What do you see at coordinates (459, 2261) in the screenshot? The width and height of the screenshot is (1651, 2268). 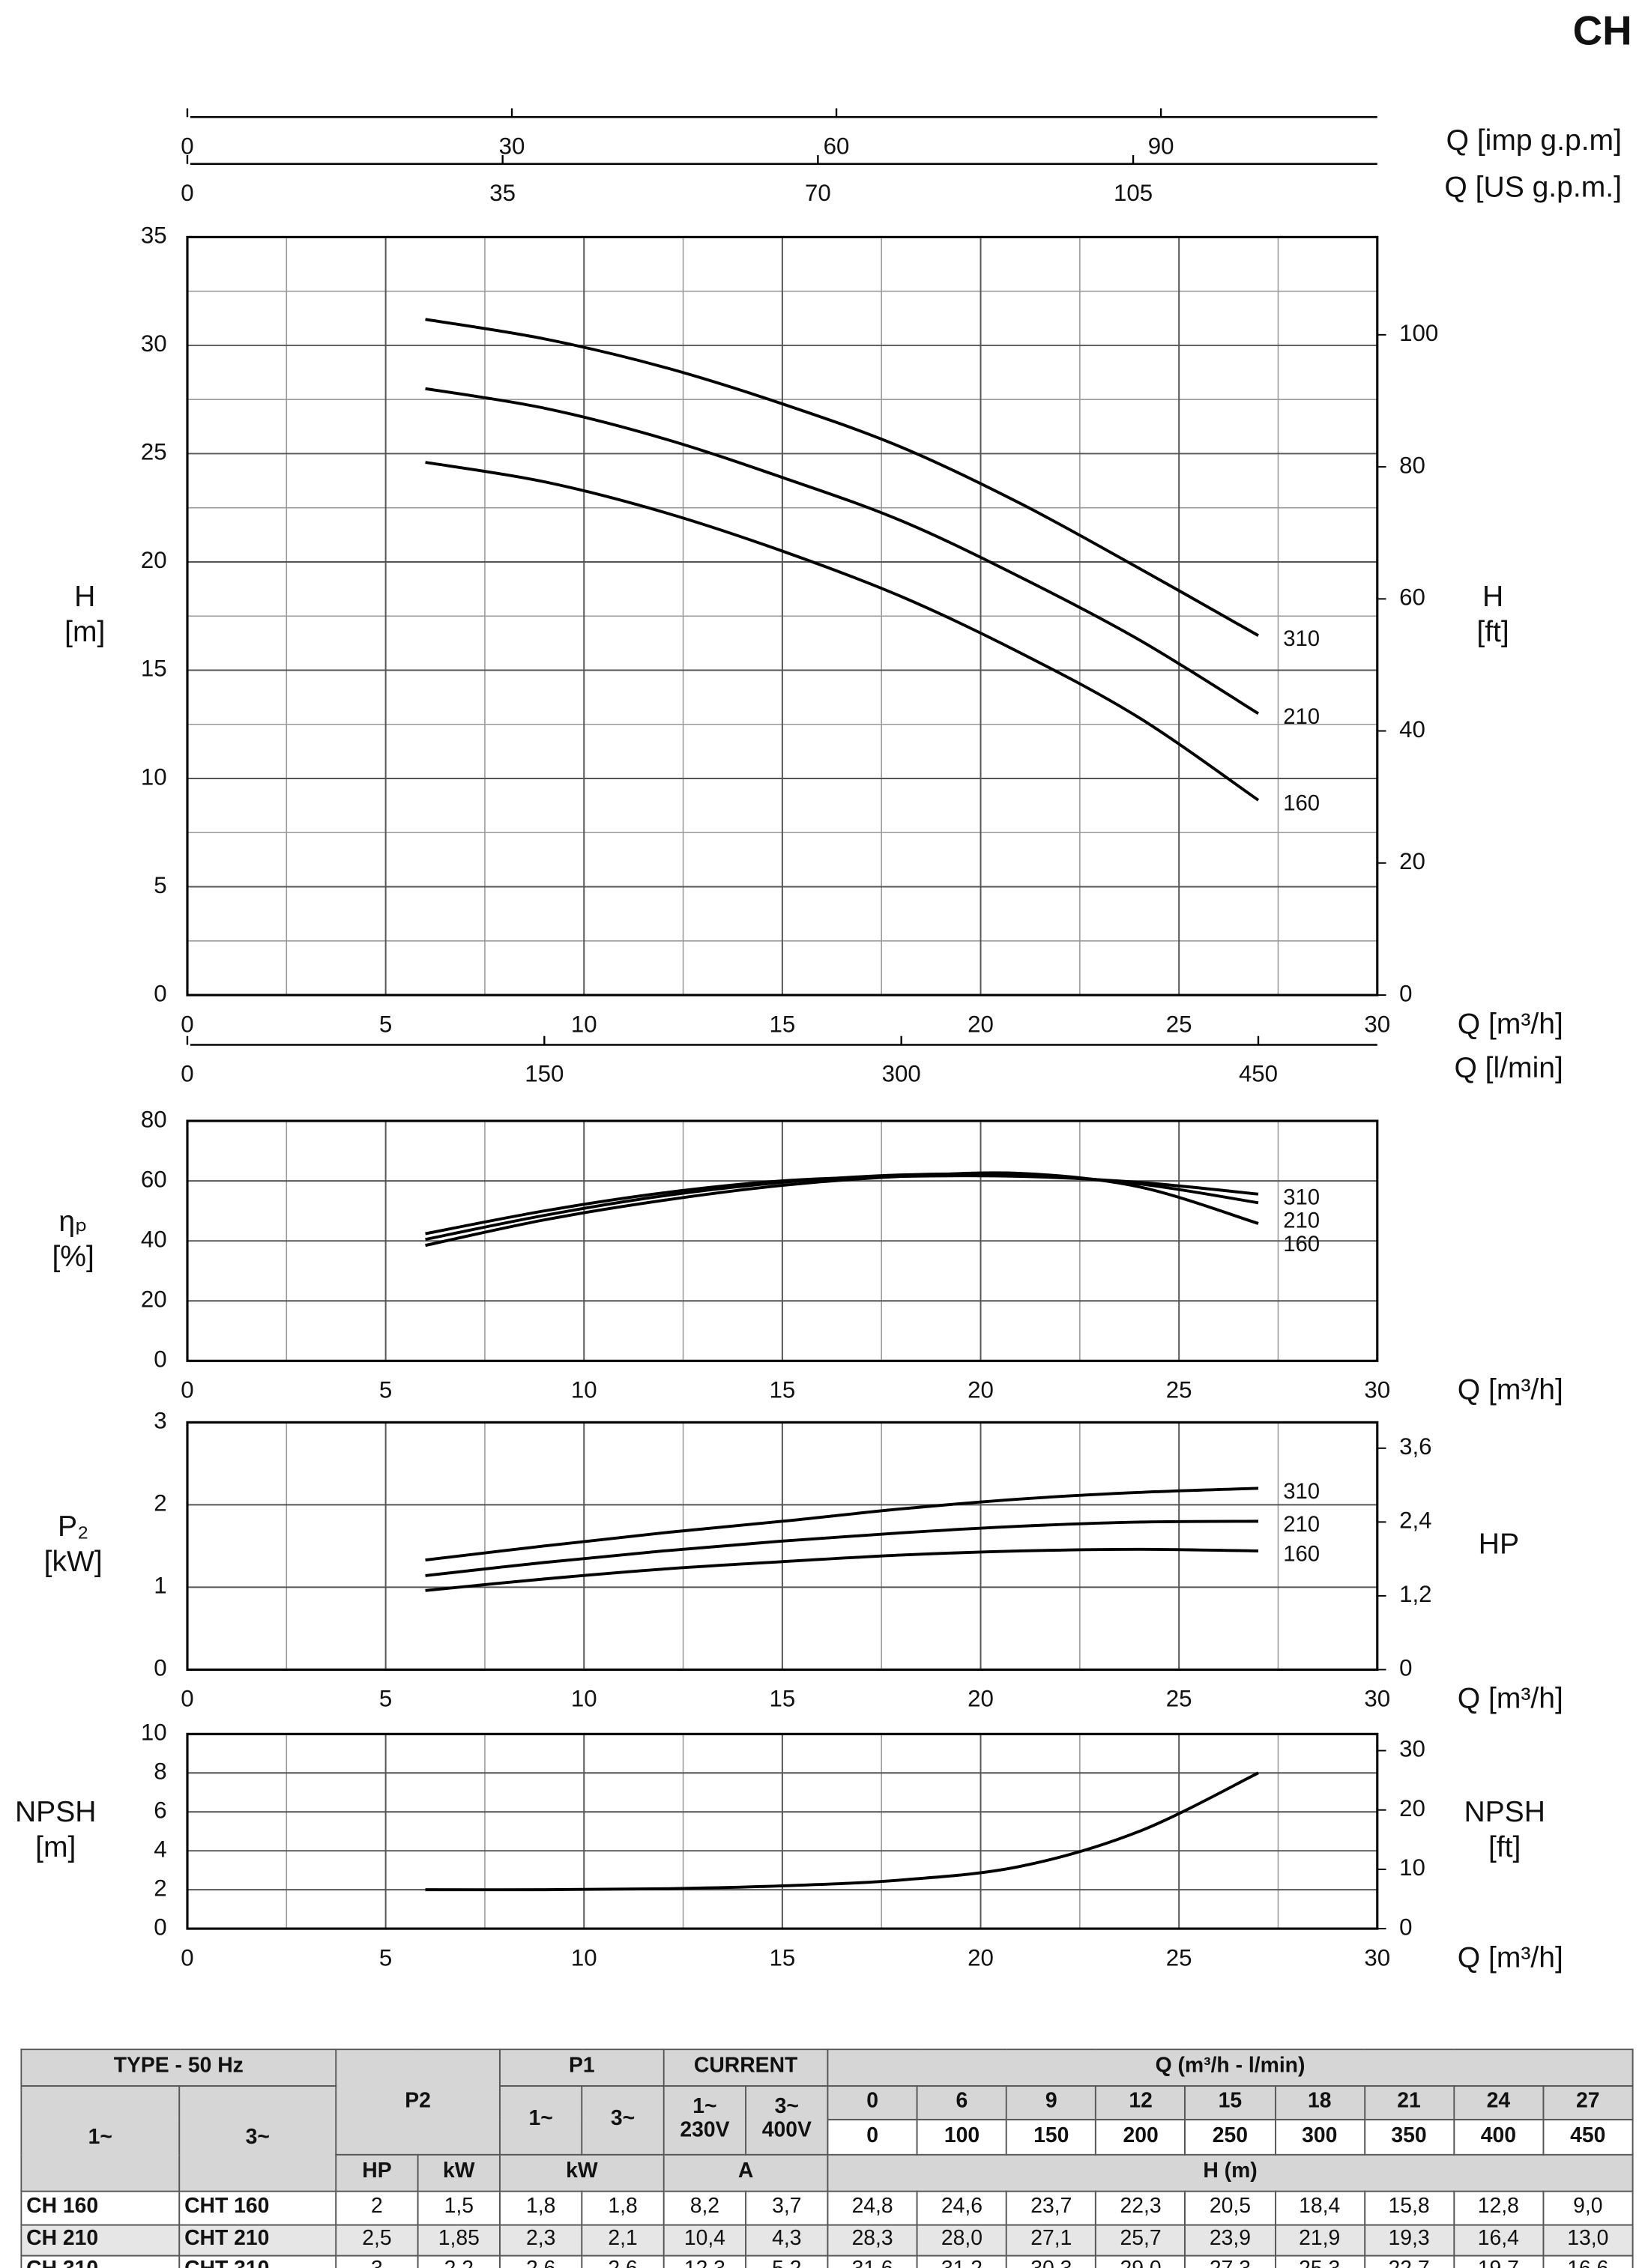 I see `table-cell: 2,2` at bounding box center [459, 2261].